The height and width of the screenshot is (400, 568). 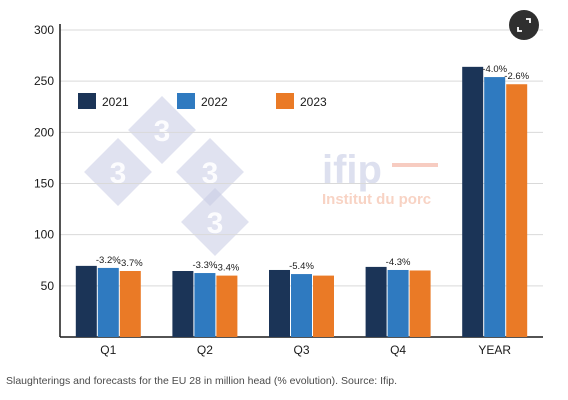 I want to click on legend-label: 2023, so click(x=313, y=102).